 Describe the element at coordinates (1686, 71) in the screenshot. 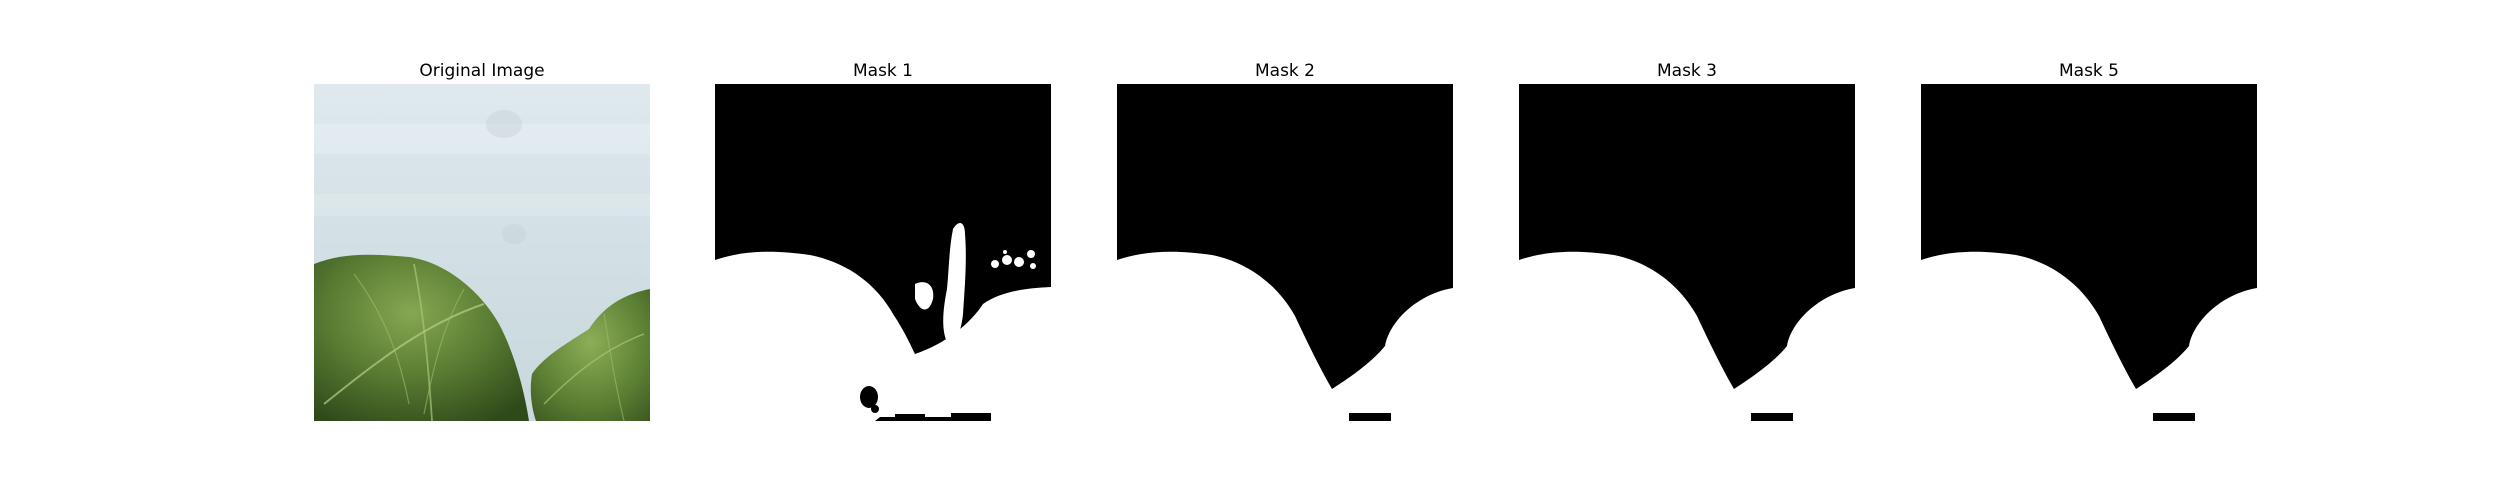

I see `panel-title: Mask 3` at that location.